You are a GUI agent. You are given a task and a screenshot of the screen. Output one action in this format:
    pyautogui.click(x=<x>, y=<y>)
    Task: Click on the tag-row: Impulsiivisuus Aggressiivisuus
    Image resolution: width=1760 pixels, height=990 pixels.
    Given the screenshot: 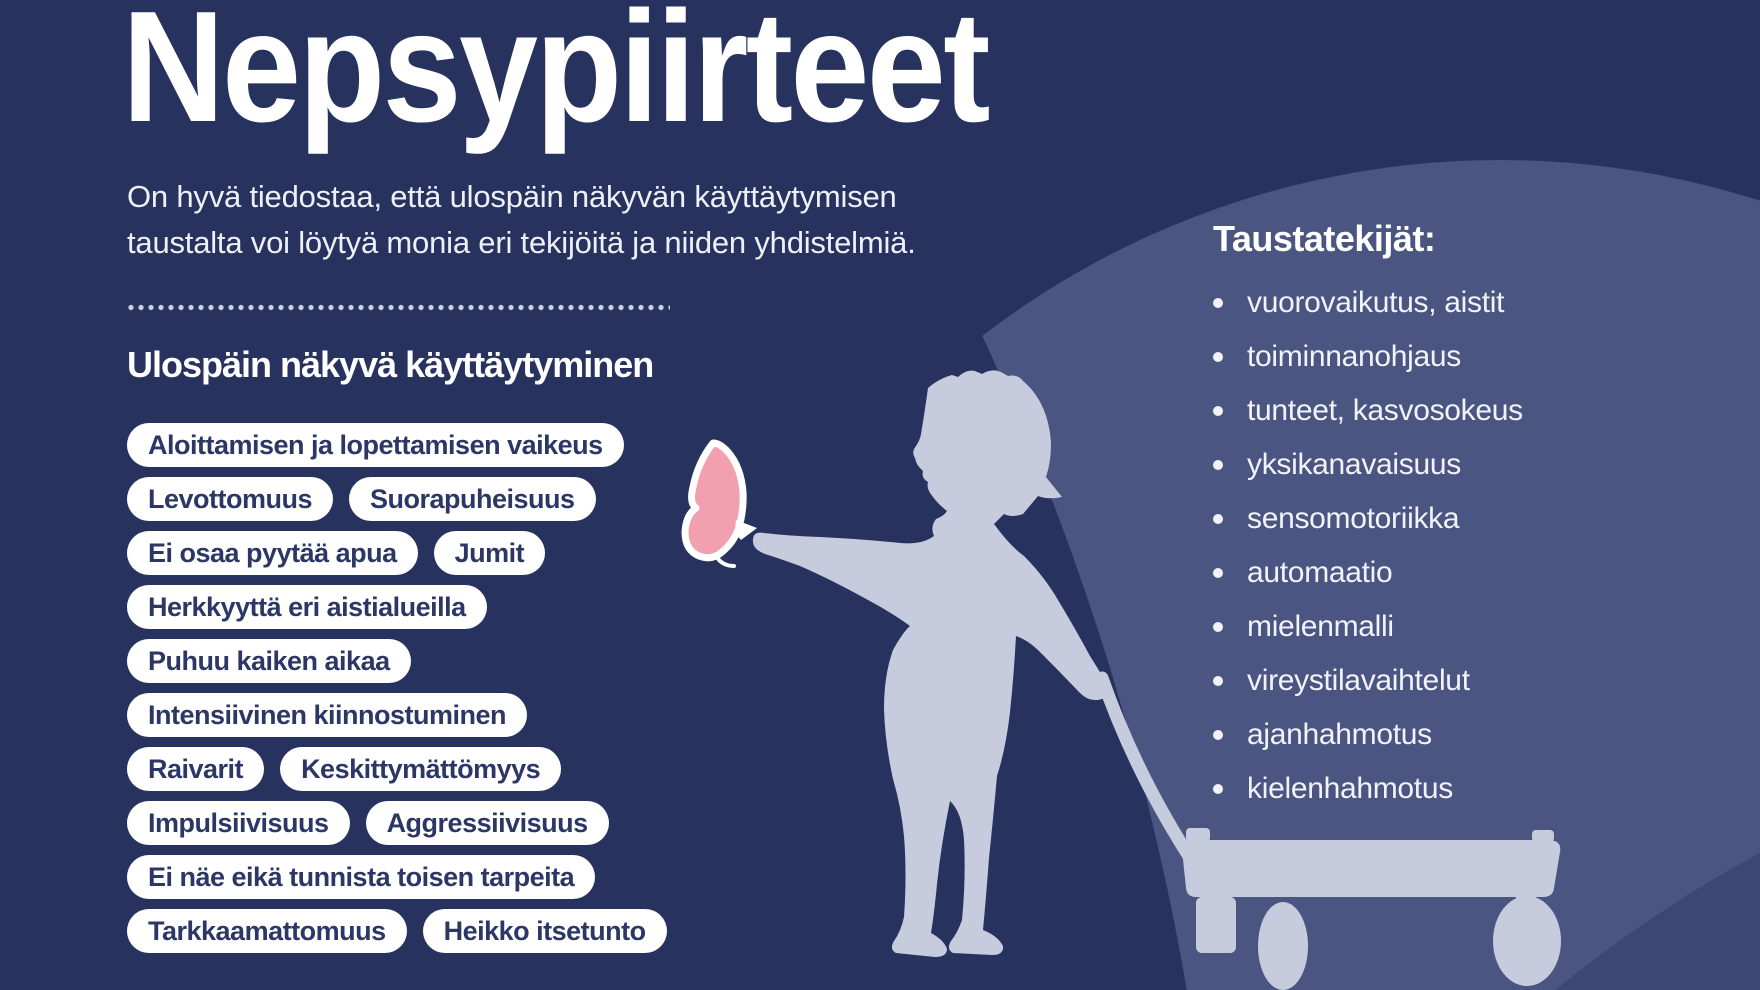 What is the action you would take?
    pyautogui.click(x=397, y=823)
    